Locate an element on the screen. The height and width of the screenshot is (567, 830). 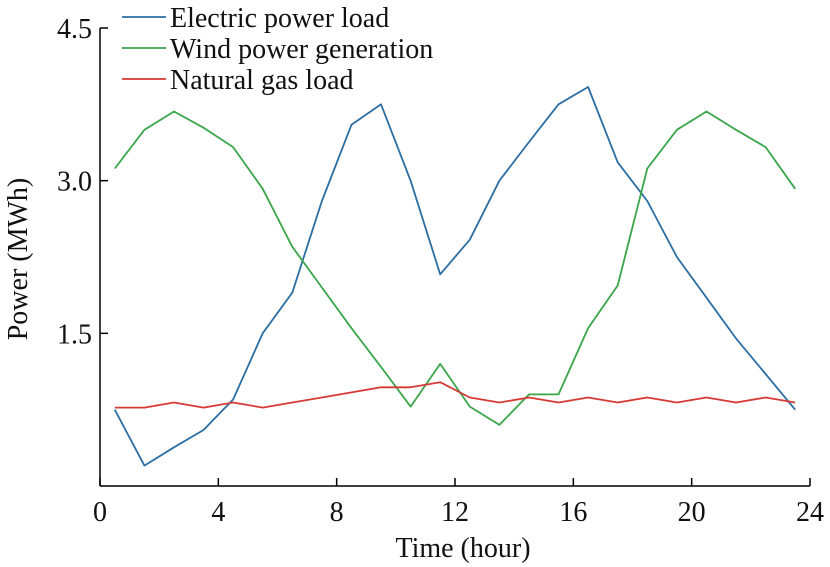
x-tick-label: 16 is located at coordinates (573, 512).